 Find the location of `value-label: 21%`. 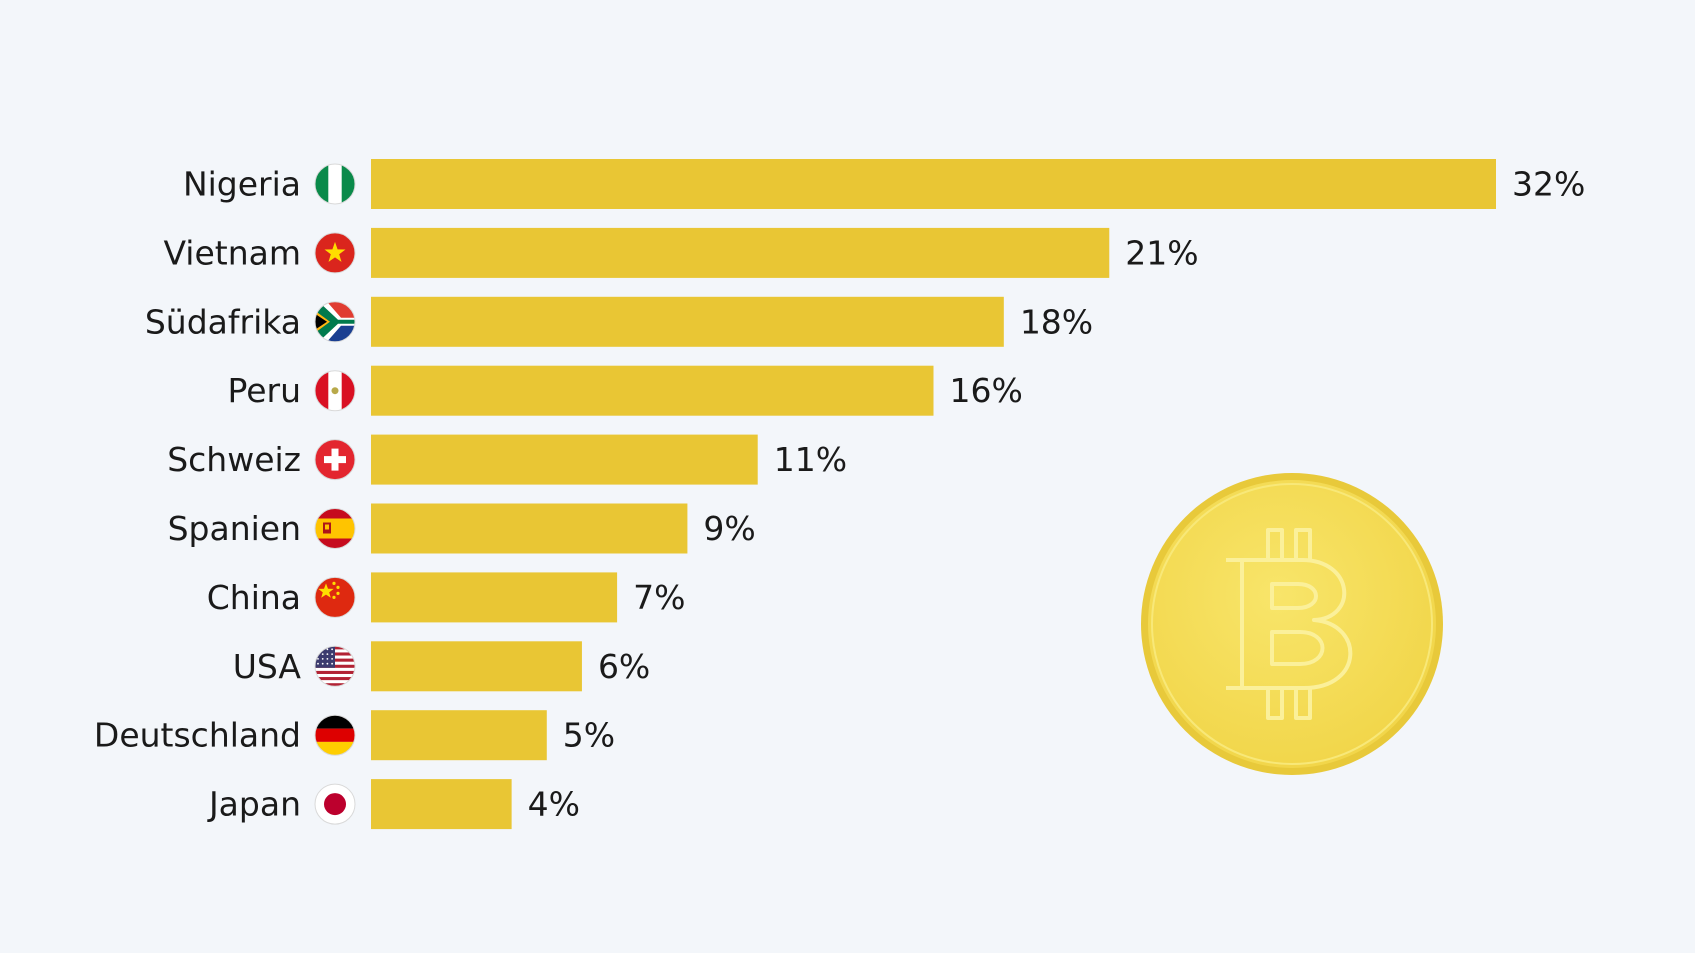

value-label: 21% is located at coordinates (1161, 252).